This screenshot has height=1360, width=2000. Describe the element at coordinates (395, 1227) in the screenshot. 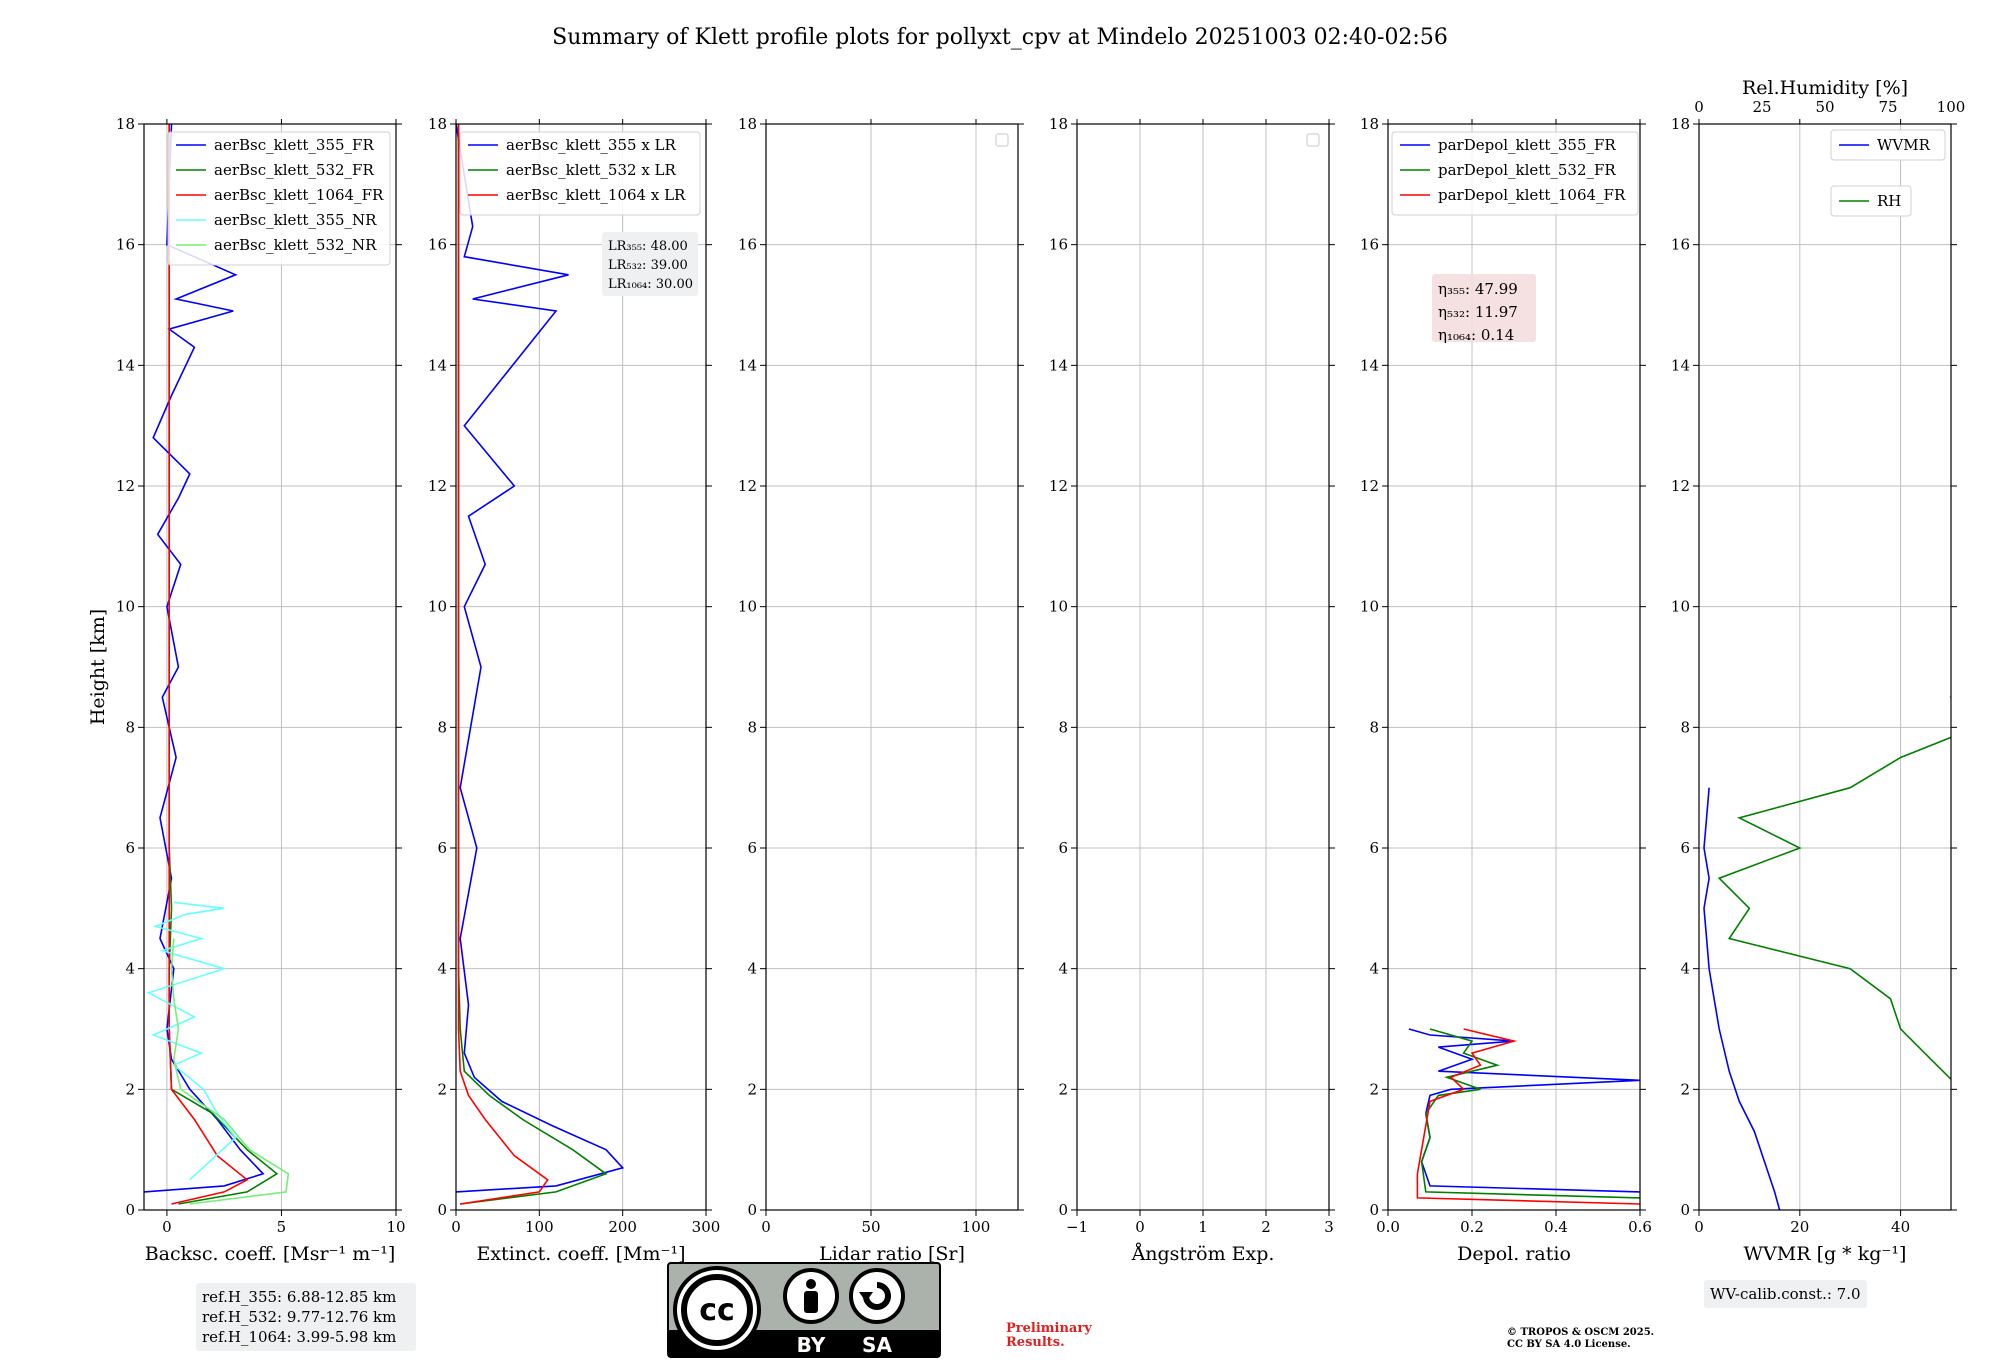

I see `x-tick-label: 10` at that location.